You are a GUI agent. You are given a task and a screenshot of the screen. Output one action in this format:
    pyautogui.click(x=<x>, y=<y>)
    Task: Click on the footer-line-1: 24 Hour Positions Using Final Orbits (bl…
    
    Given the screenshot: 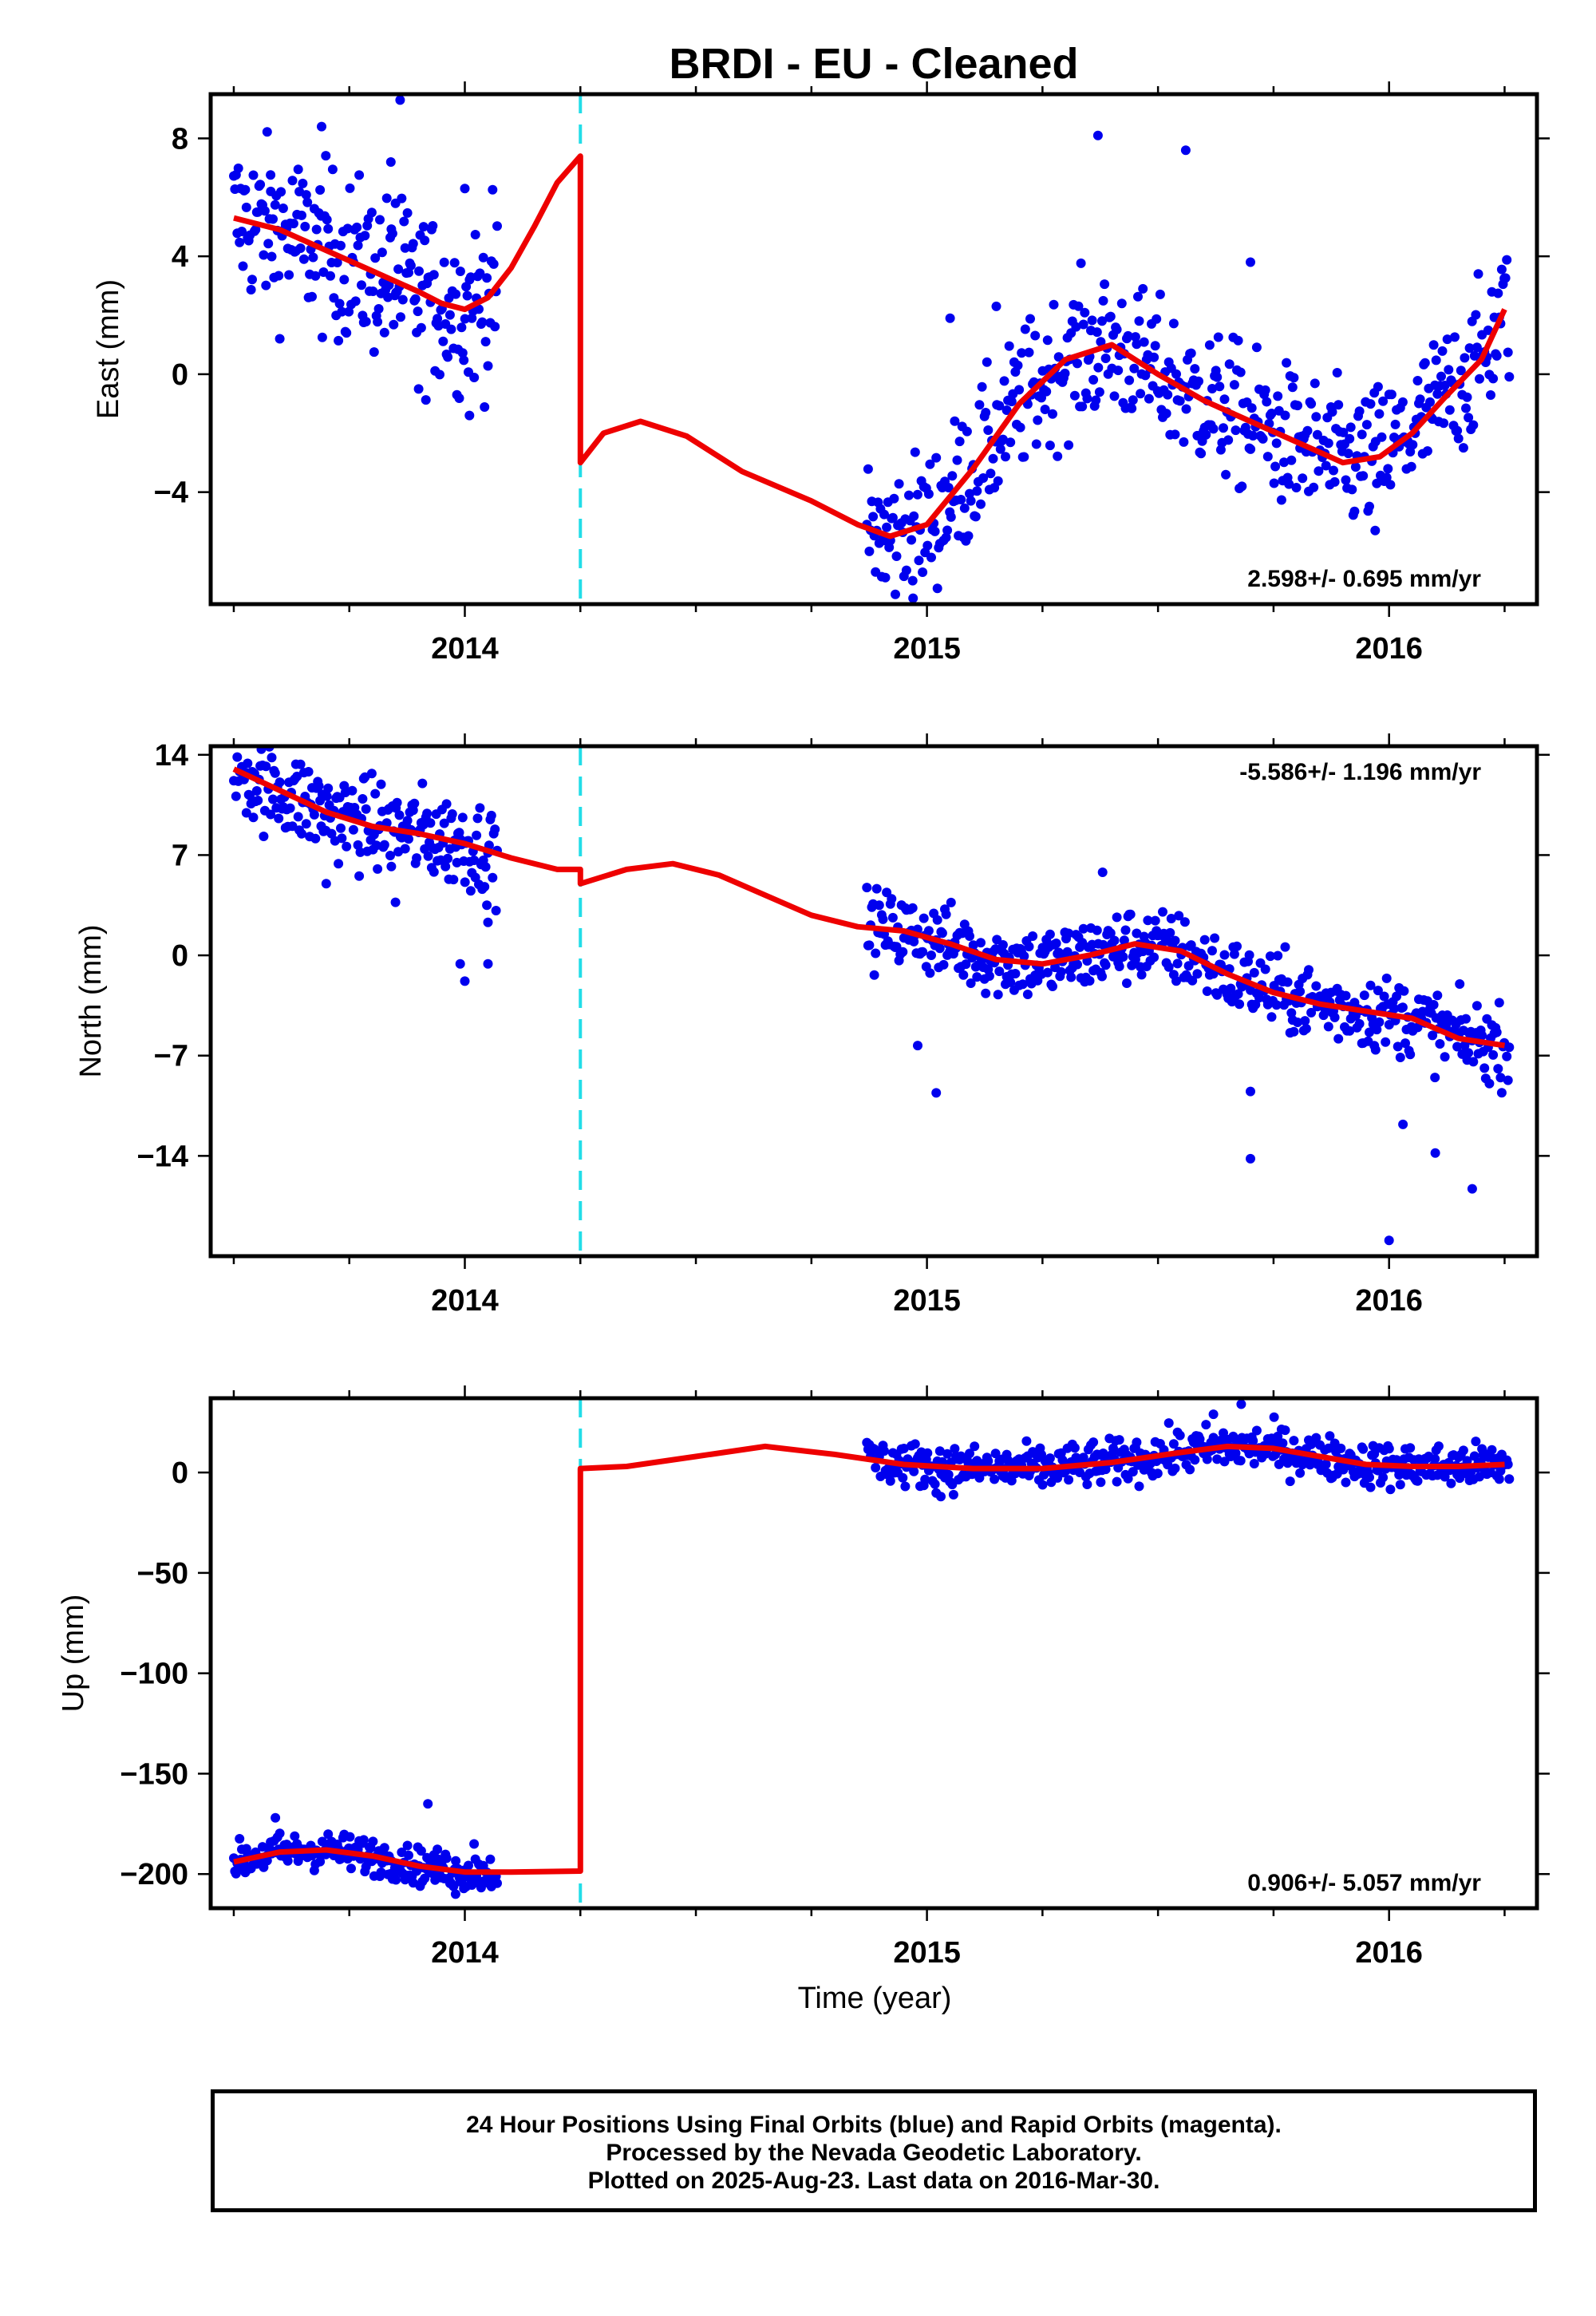 What is the action you would take?
    pyautogui.click(x=874, y=2125)
    